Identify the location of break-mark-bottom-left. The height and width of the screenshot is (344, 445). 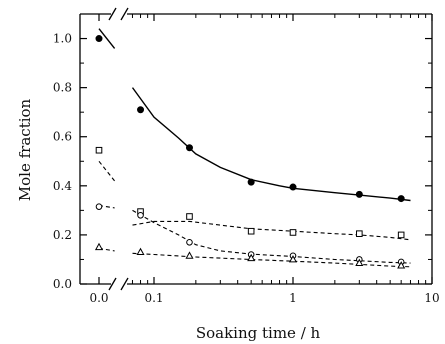
(112, 284).